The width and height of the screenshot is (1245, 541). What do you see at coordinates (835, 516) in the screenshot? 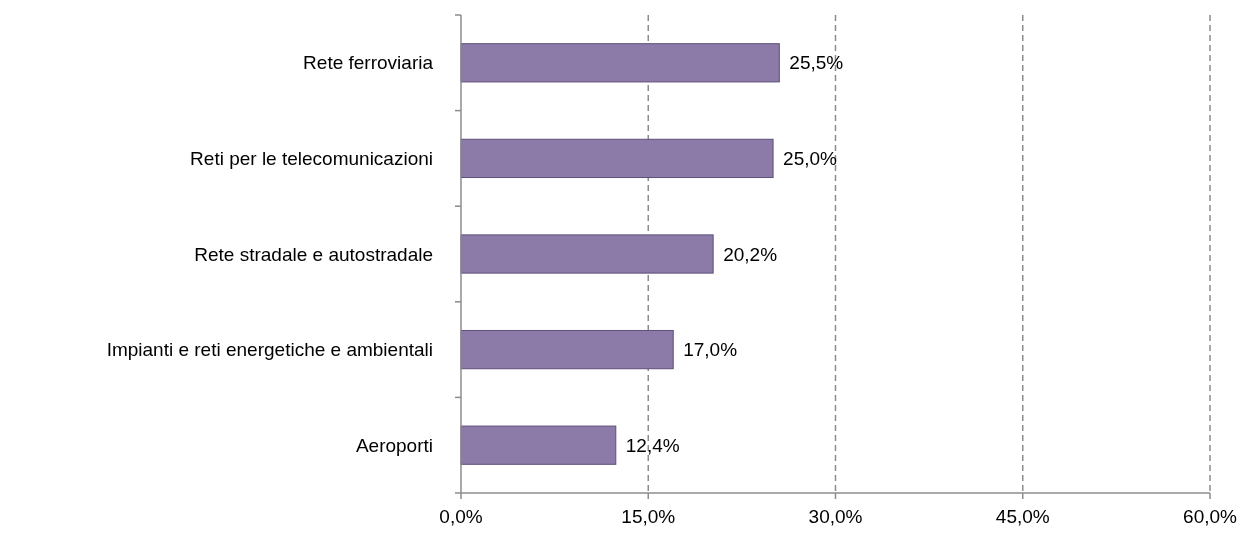
I see `x-tick-label: 30,0%` at bounding box center [835, 516].